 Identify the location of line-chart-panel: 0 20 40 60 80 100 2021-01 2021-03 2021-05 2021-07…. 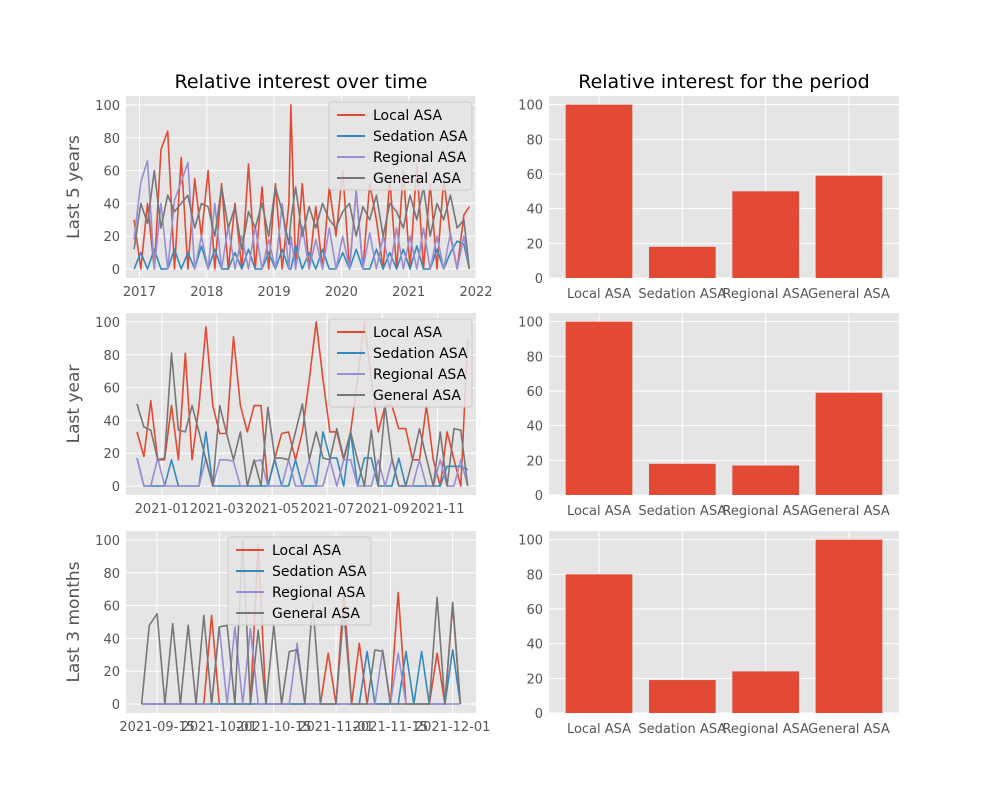
(270, 415).